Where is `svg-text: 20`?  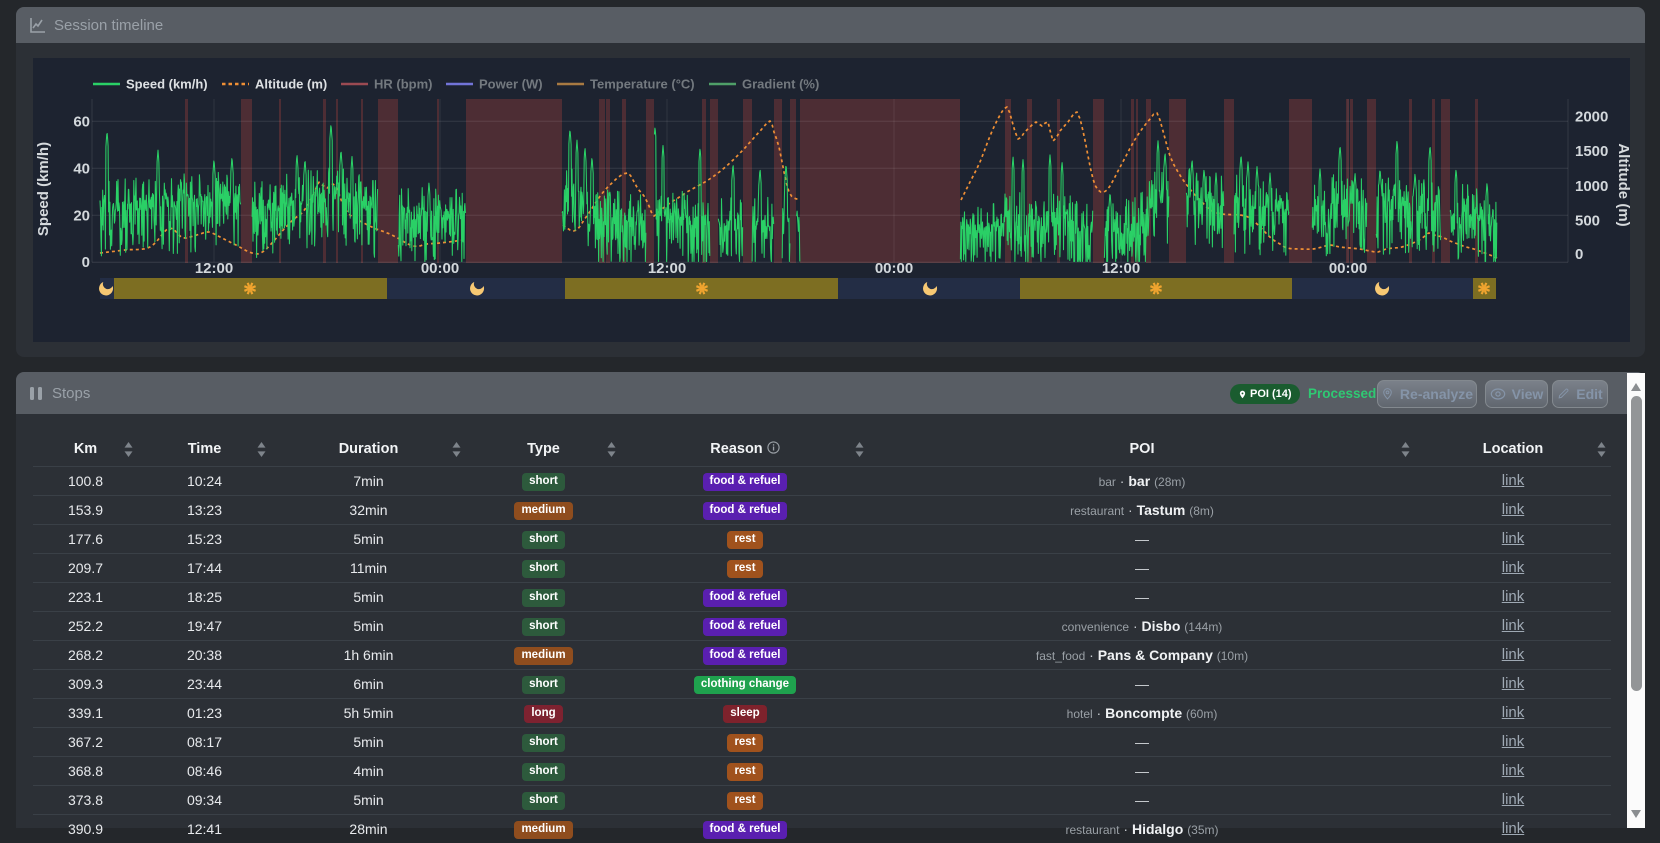
svg-text: 20 is located at coordinates (81, 215).